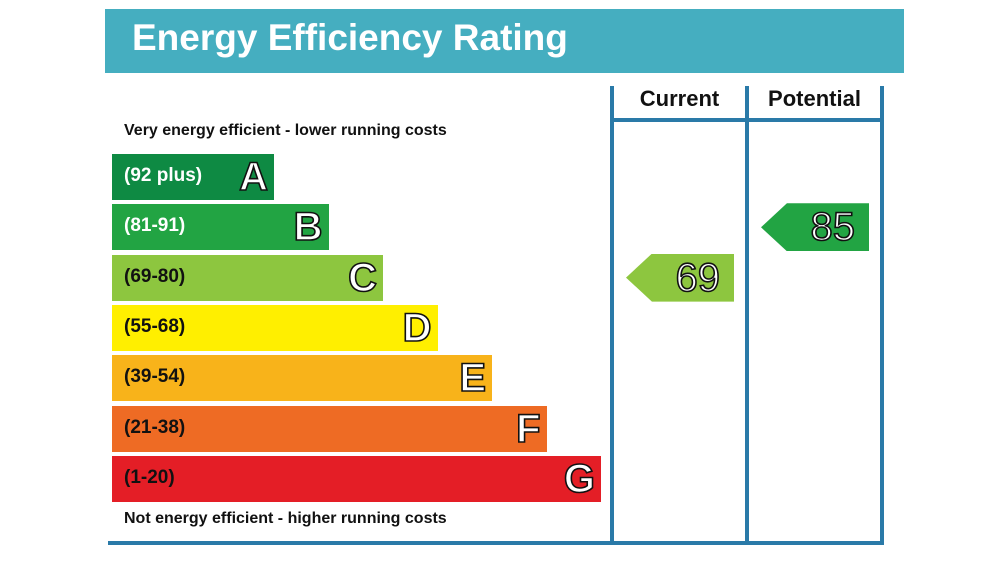 The width and height of the screenshot is (1000, 564). I want to click on column-header-underline, so click(747, 120).